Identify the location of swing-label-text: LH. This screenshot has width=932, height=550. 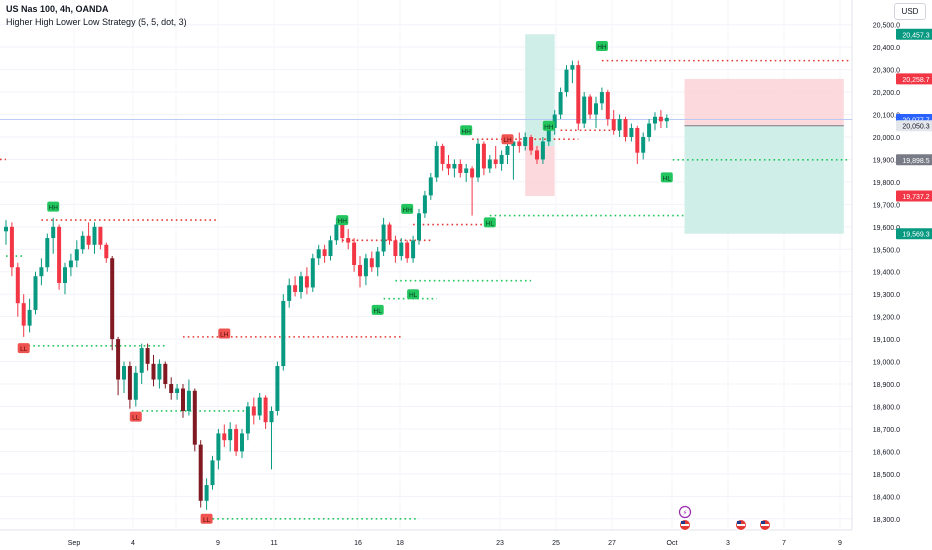
(507, 140).